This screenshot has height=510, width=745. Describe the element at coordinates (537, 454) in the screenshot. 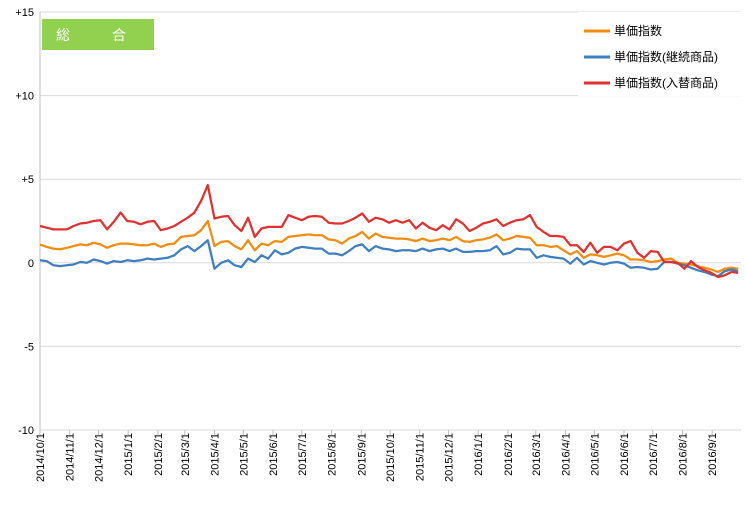

I see `x-tick-label: 2016/3/1` at that location.